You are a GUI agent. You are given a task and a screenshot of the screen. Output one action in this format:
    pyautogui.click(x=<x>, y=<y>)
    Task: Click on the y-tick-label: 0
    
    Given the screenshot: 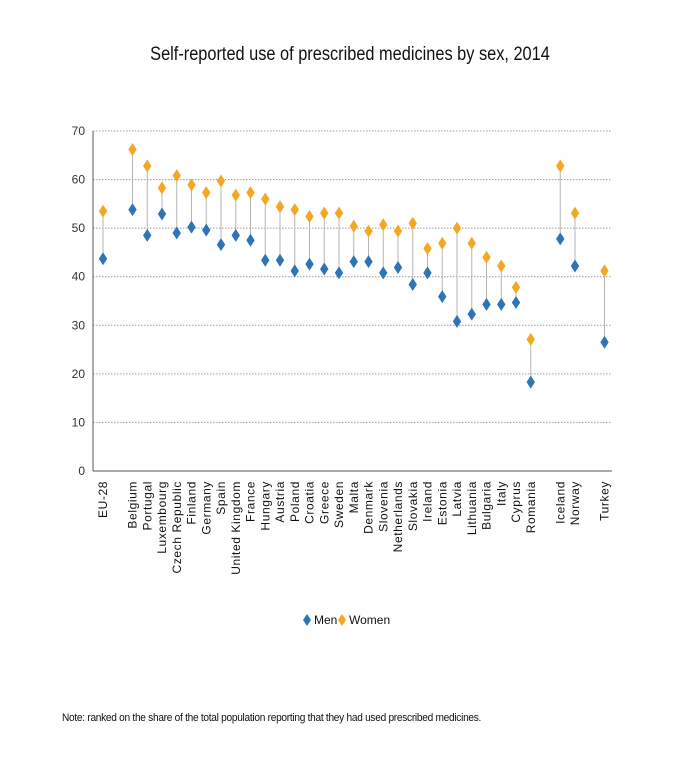 What is the action you would take?
    pyautogui.click(x=81, y=471)
    